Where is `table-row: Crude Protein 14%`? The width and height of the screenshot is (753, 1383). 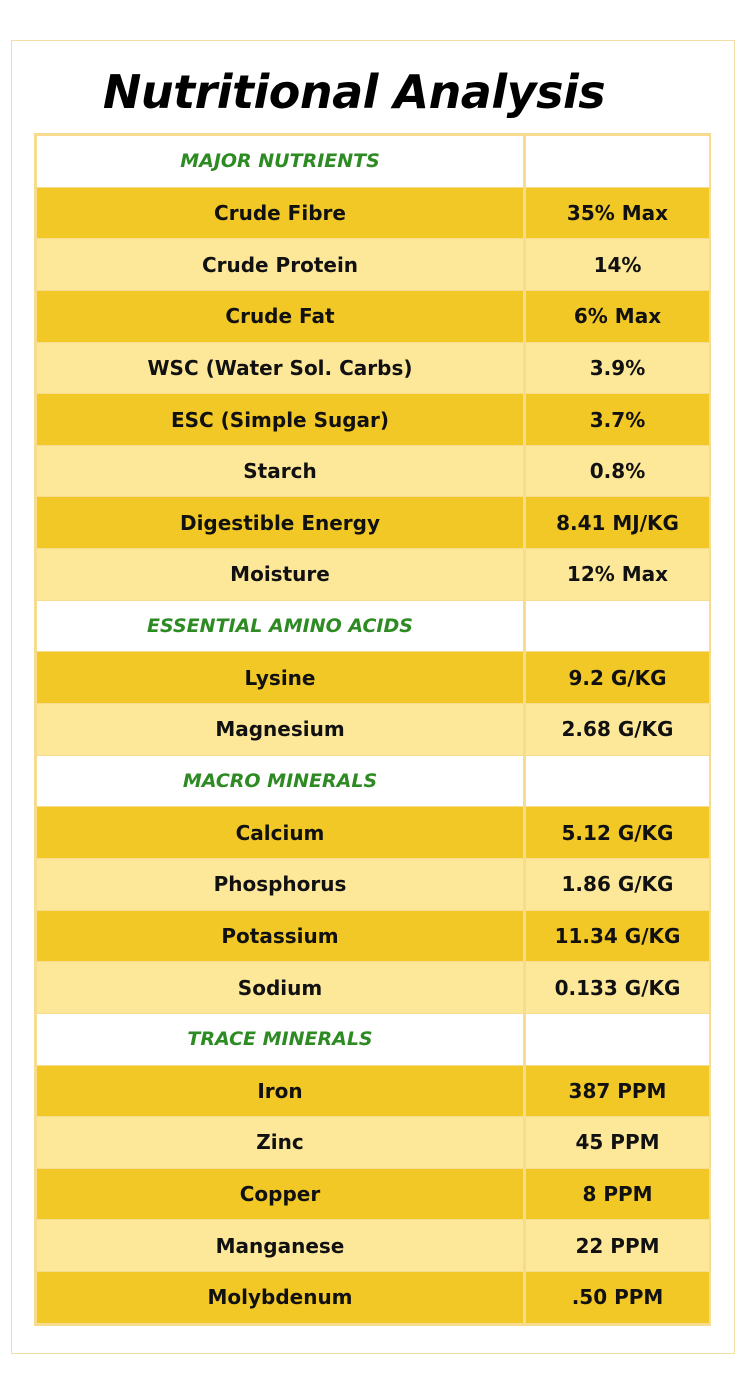
table-row: Crude Protein 14% is located at coordinates (373, 264).